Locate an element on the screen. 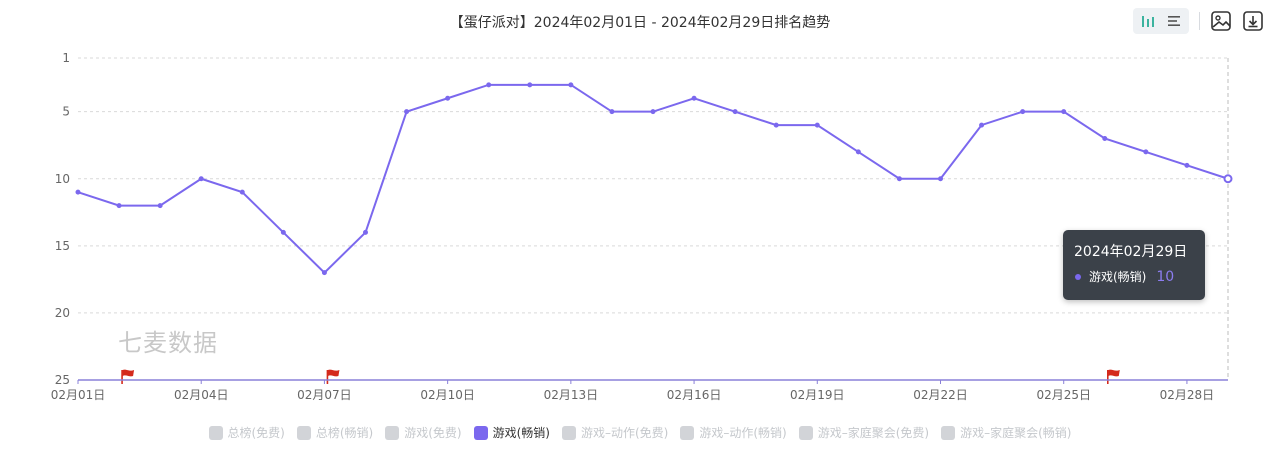 This screenshot has height=455, width=1280. x-tick-label: 02月19日 is located at coordinates (817, 395).